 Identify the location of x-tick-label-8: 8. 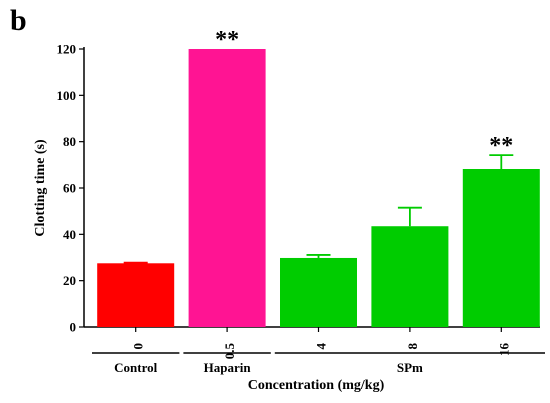
(412, 346).